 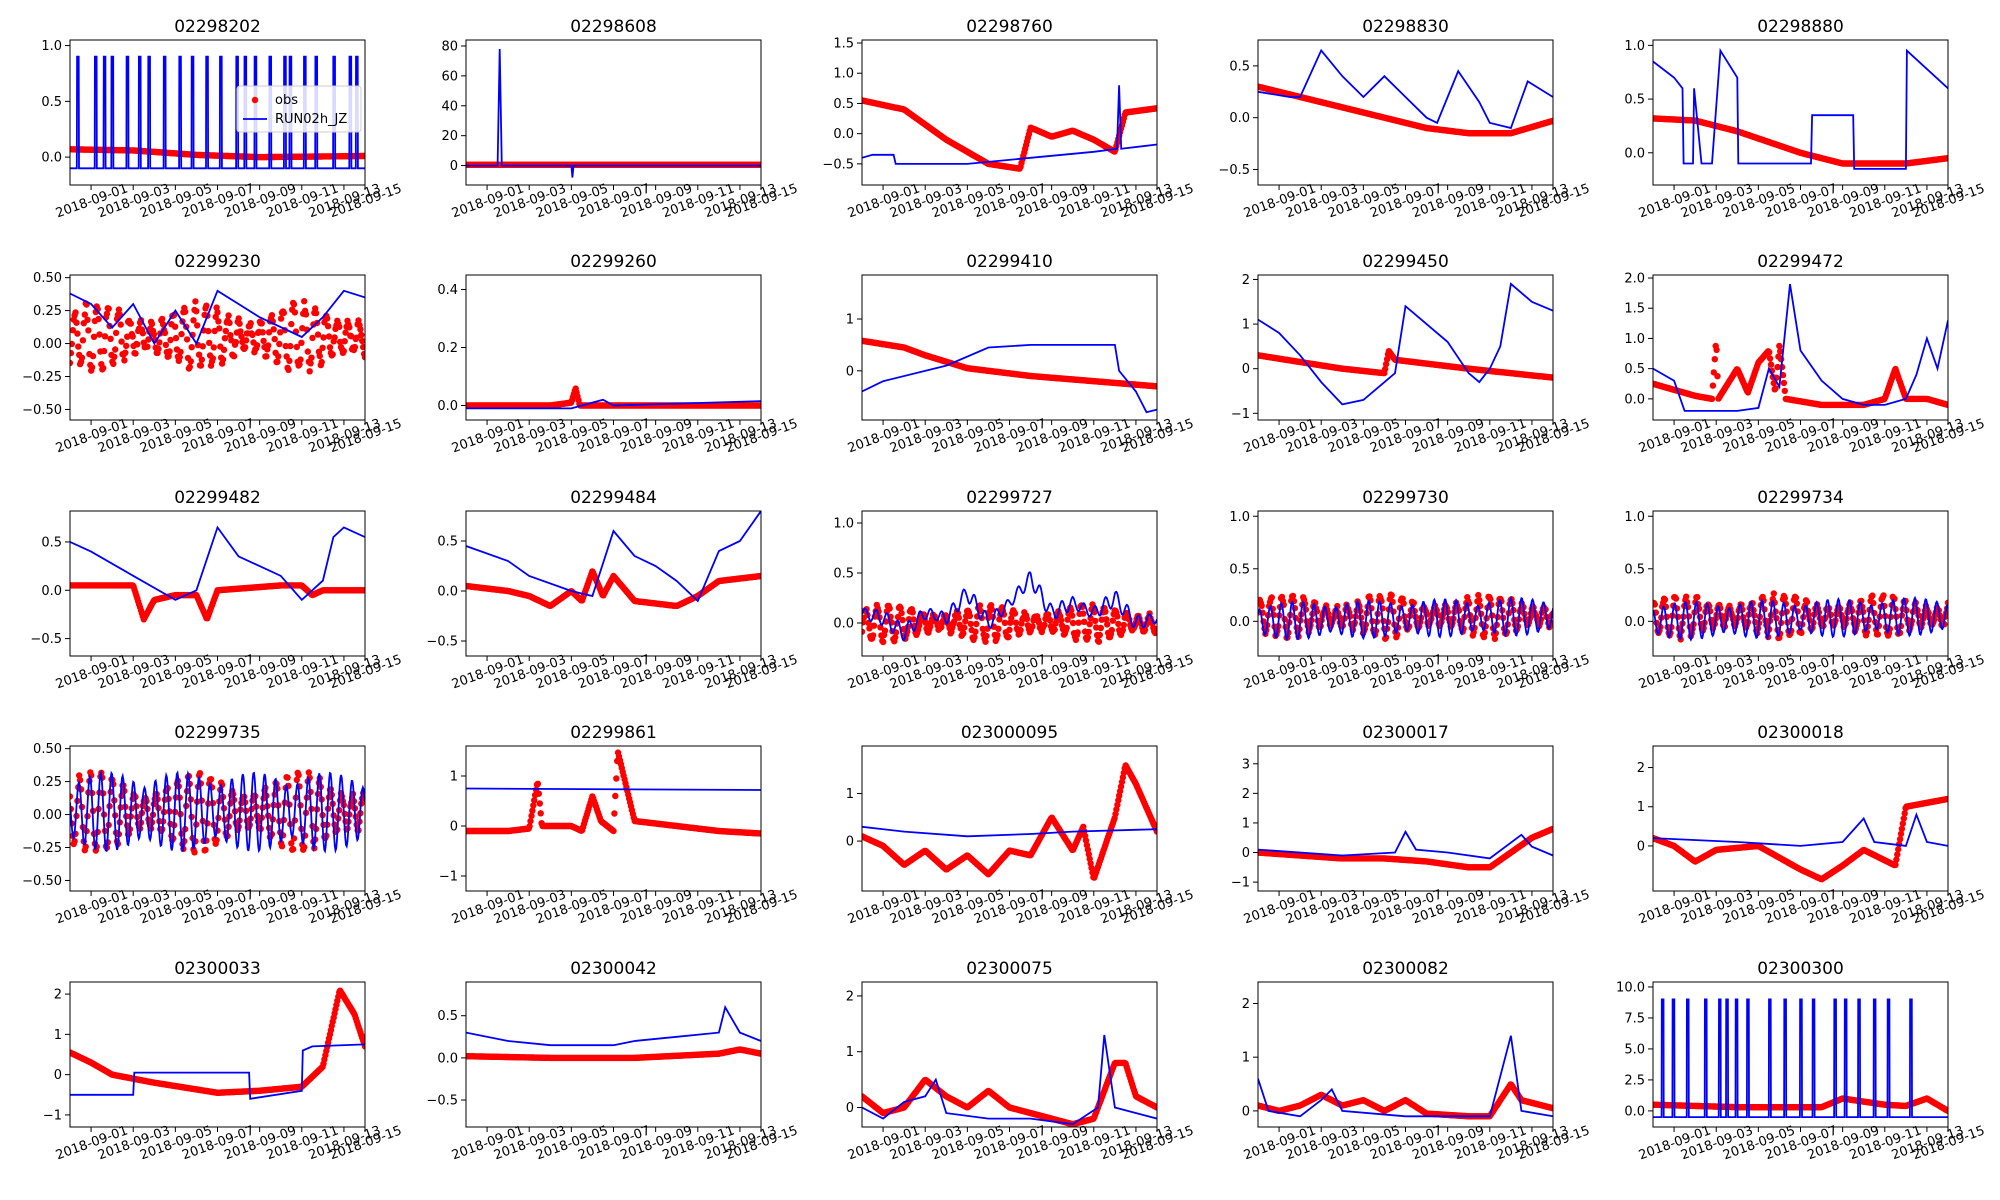 I want to click on legend-obs-label: obs, so click(x=286, y=100).